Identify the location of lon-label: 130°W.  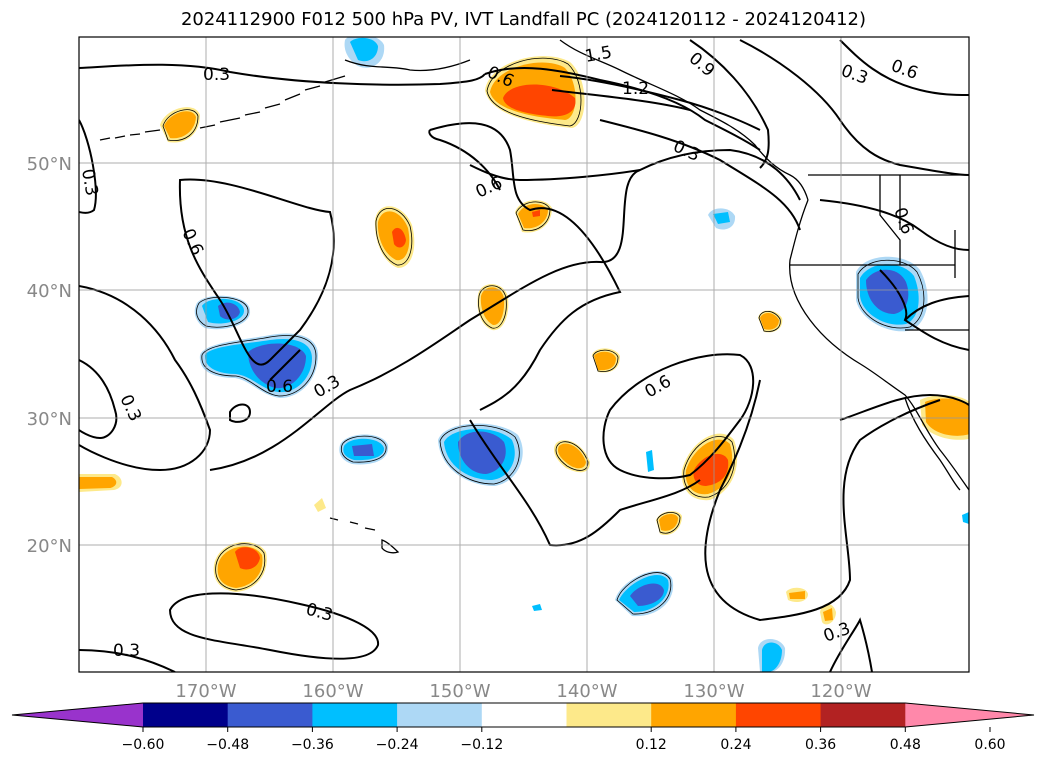
(713, 691).